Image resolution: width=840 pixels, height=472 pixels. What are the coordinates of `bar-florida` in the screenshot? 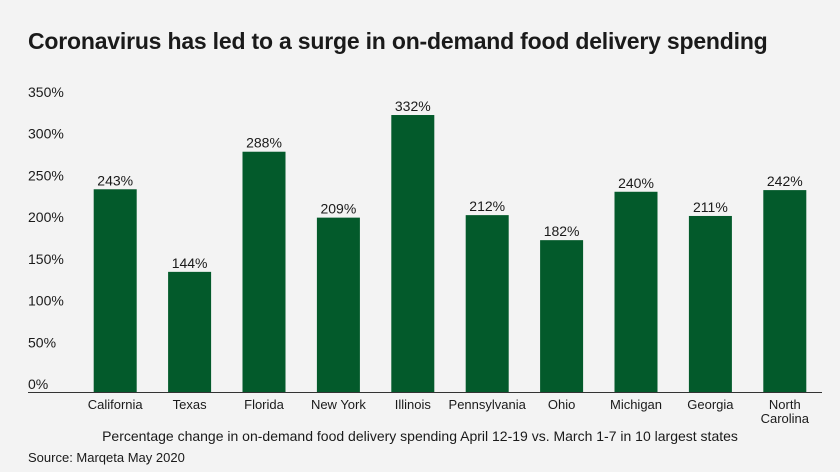 It's located at (264, 271).